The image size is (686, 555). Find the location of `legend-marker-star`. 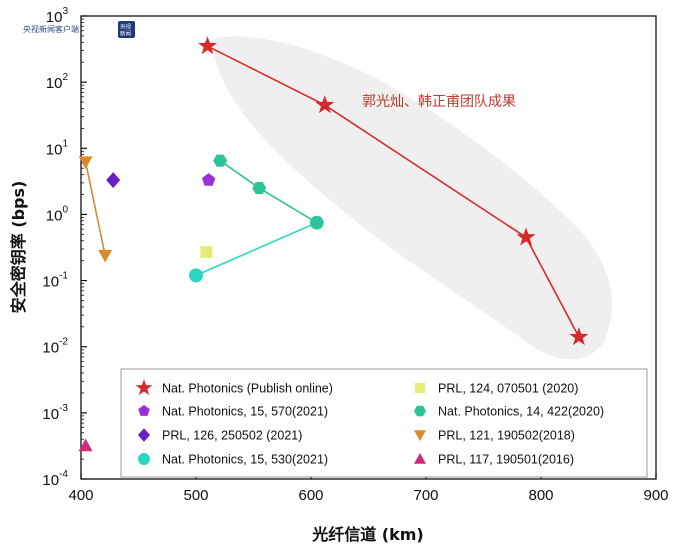

legend-marker-star is located at coordinates (144, 387).